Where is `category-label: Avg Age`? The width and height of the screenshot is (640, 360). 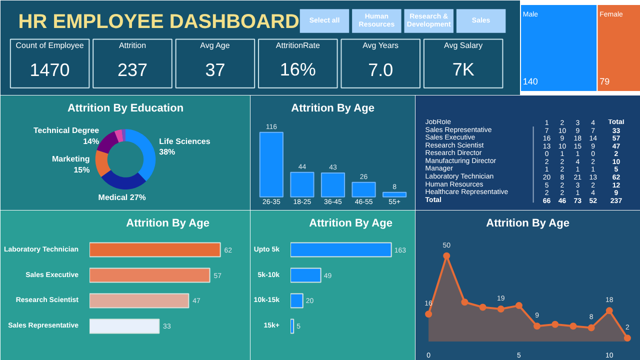 category-label: Avg Age is located at coordinates (215, 45).